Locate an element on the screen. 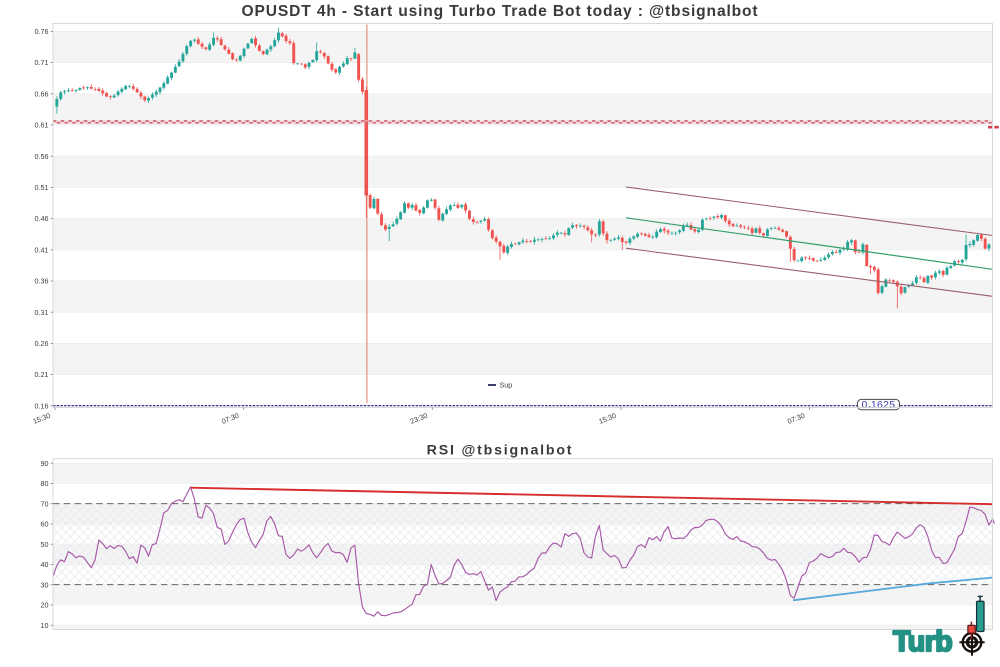  svg-text: 0.76 is located at coordinates (42, 31).